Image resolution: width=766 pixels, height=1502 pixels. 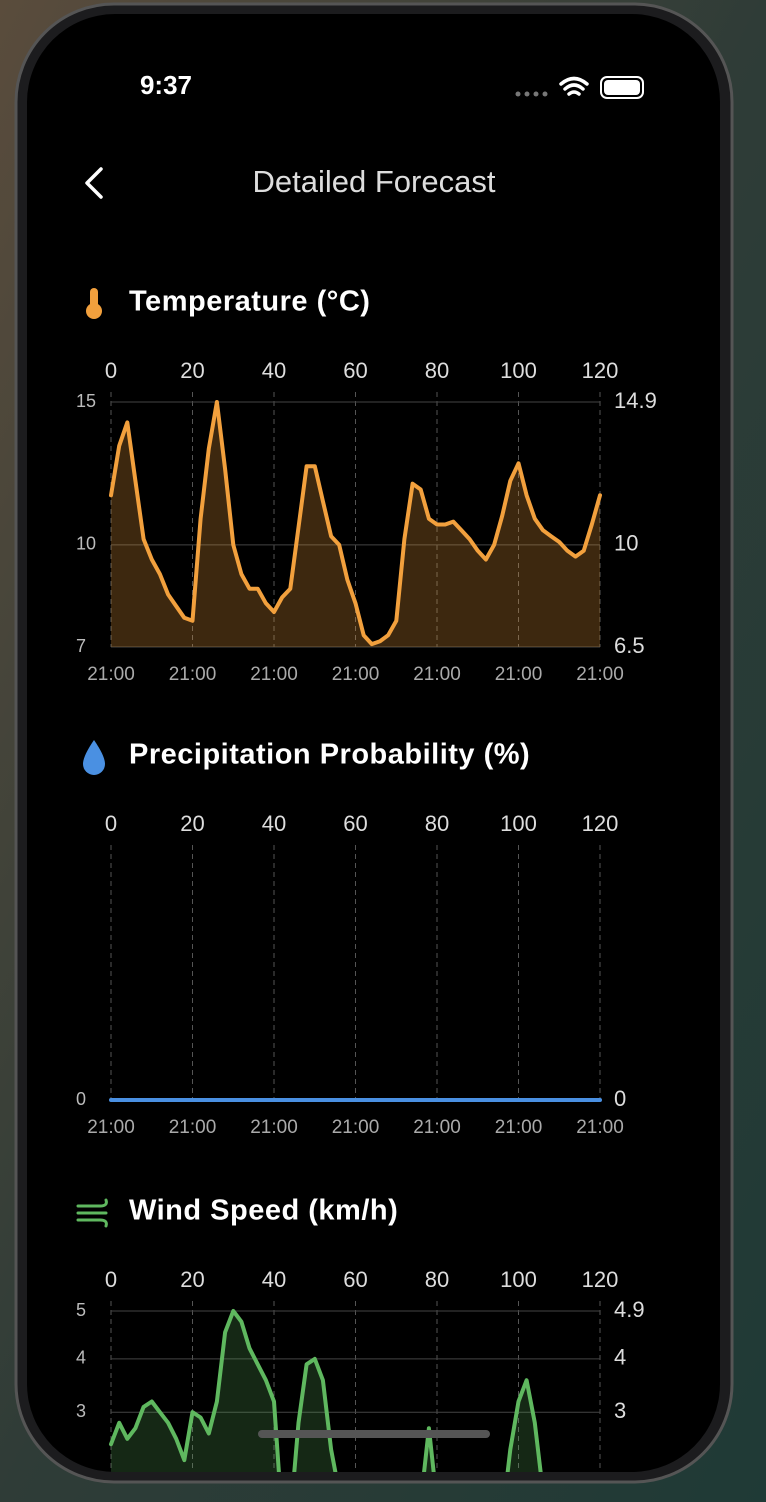 What do you see at coordinates (81, 1099) in the screenshot?
I see `y-tick-label: 0` at bounding box center [81, 1099].